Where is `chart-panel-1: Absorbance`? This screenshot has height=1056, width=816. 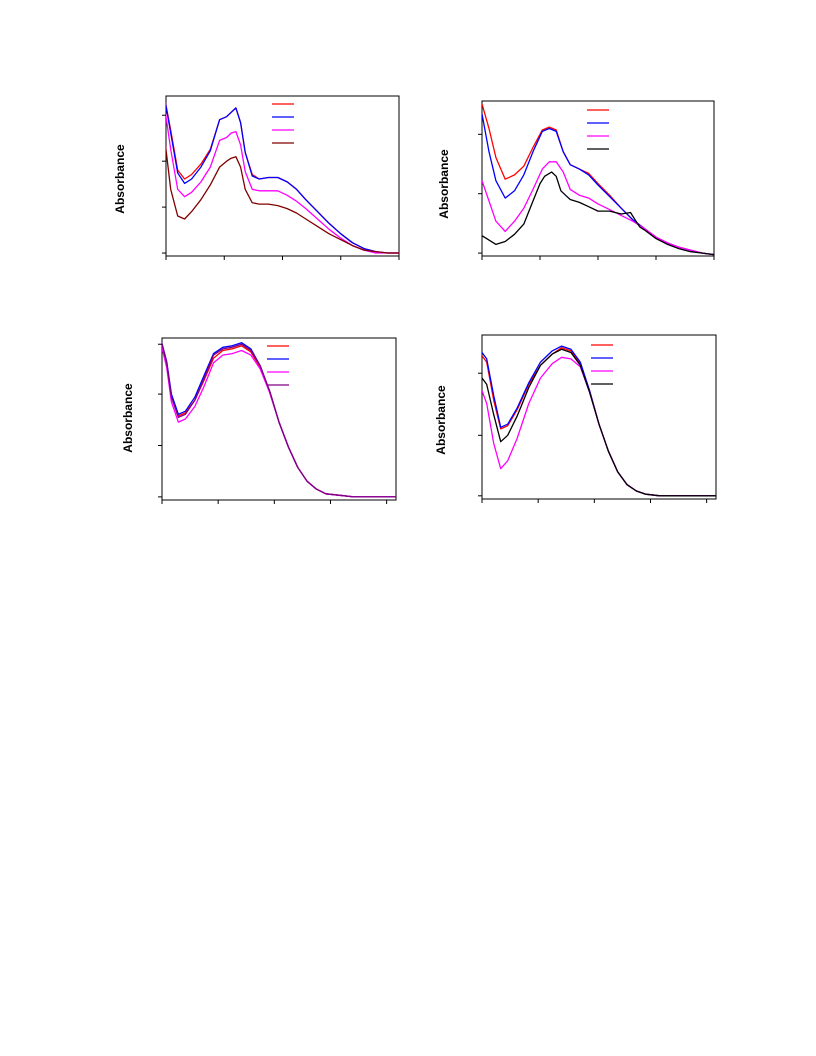 chart-panel-1: Absorbance is located at coordinates (260, 180).